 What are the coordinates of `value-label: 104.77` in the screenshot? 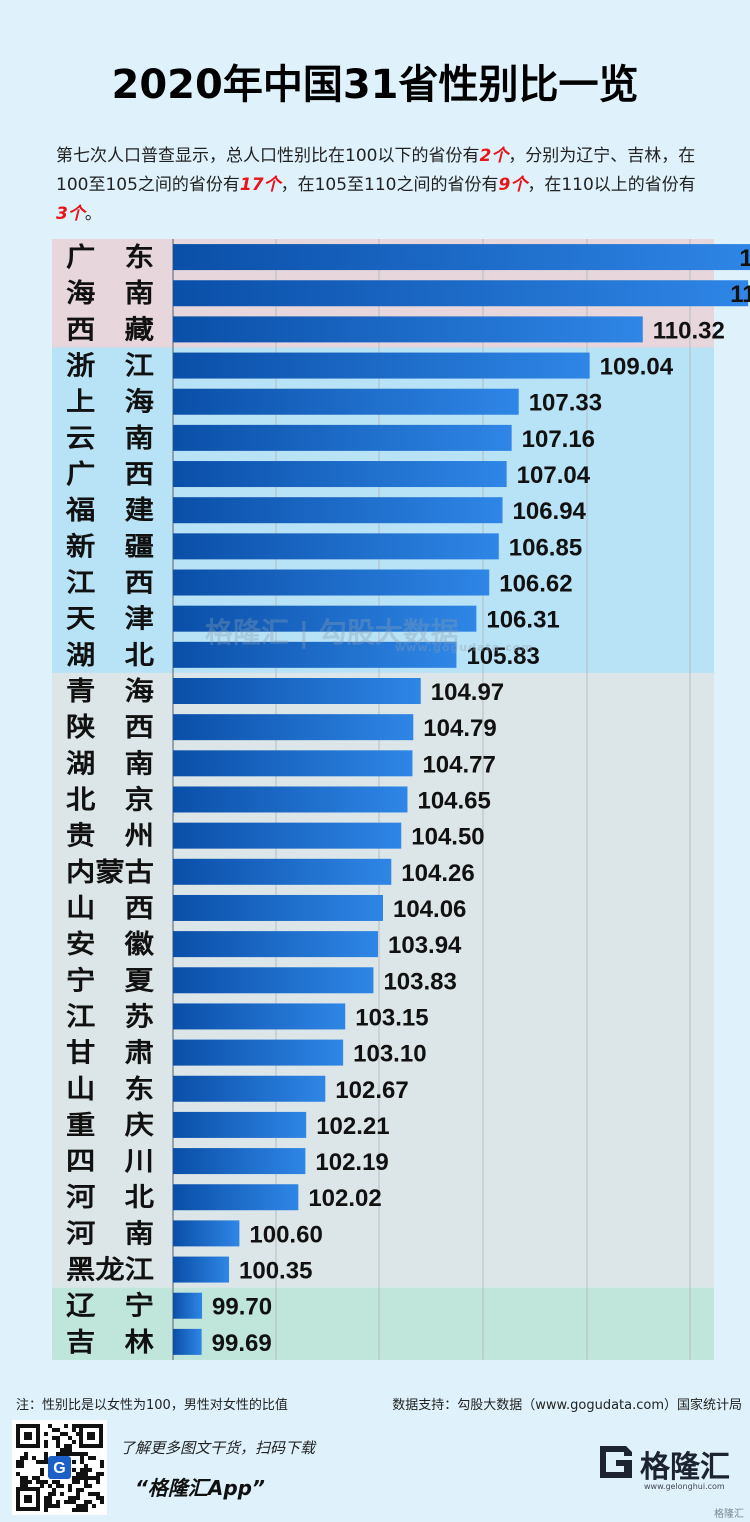 It's located at (458, 764).